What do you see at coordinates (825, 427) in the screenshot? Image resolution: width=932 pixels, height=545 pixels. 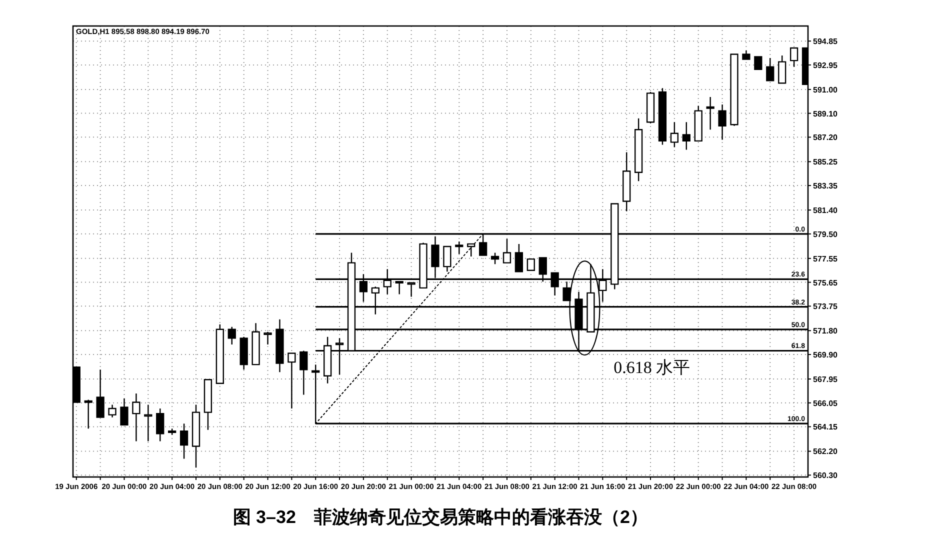 I see `ytick-label: 564.15` at bounding box center [825, 427].